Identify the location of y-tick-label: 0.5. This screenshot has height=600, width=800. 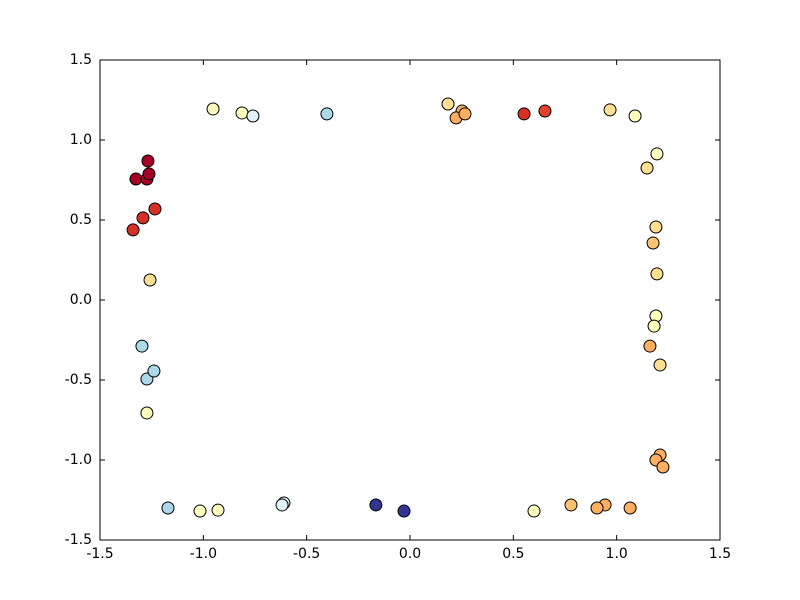
(81, 220).